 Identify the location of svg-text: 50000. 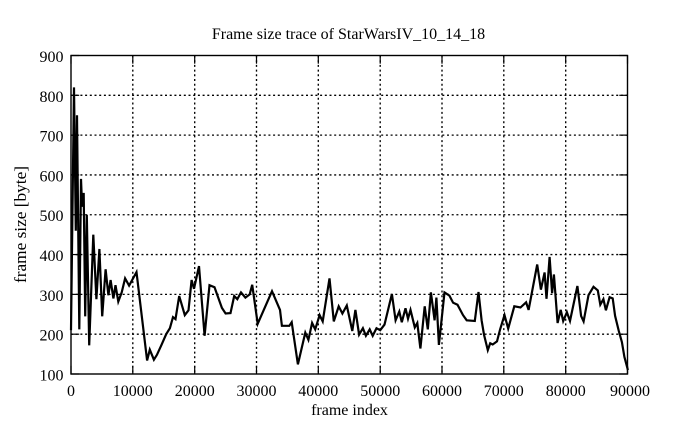
(380, 391).